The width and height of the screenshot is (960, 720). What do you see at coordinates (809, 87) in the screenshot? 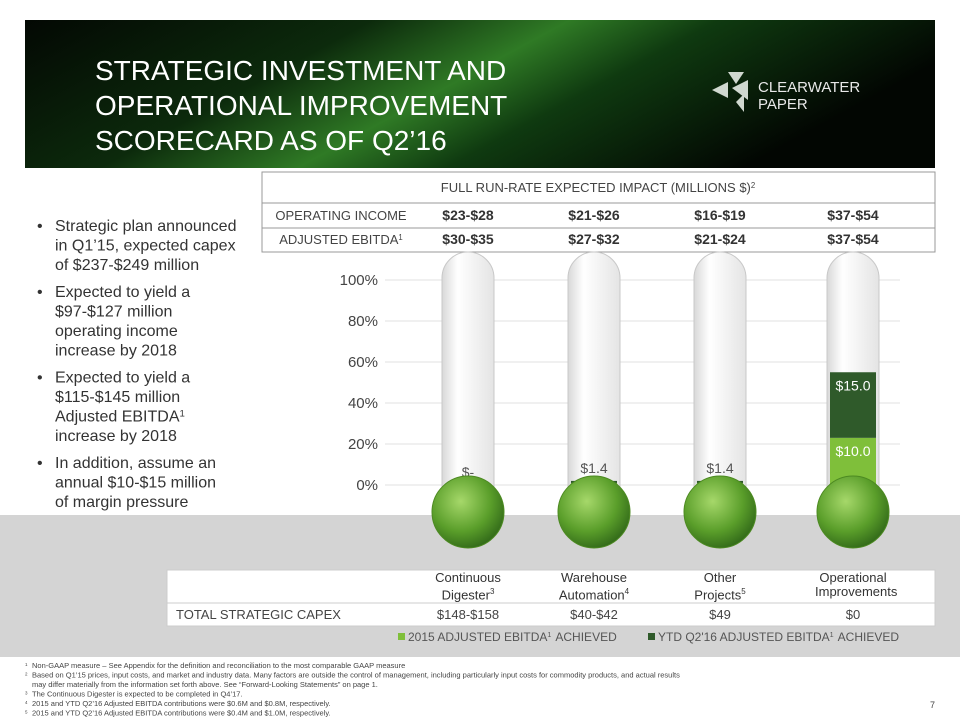
I see `logo-text: CLEARWATER` at bounding box center [809, 87].